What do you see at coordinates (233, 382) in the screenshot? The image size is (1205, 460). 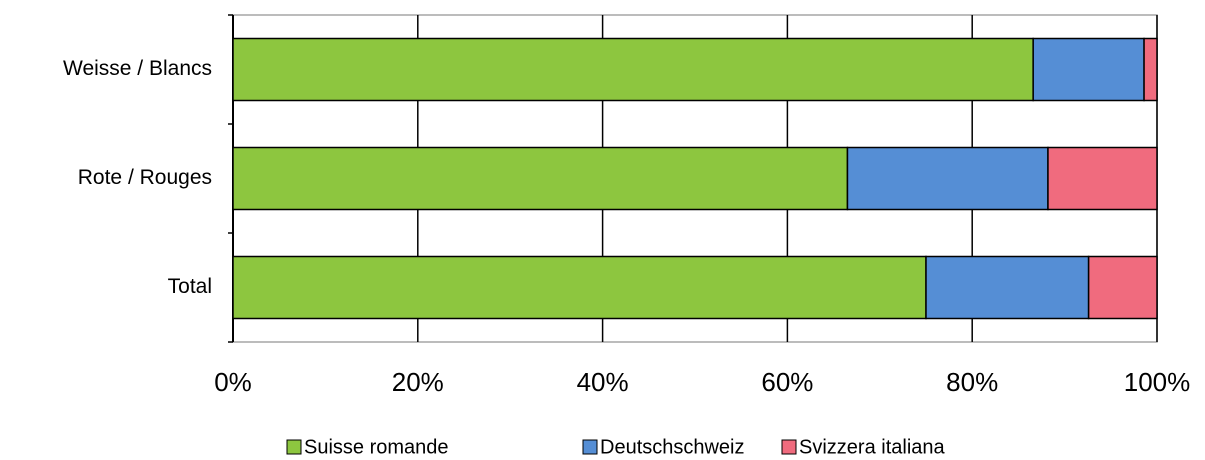 I see `x-tick-label: 0%` at bounding box center [233, 382].